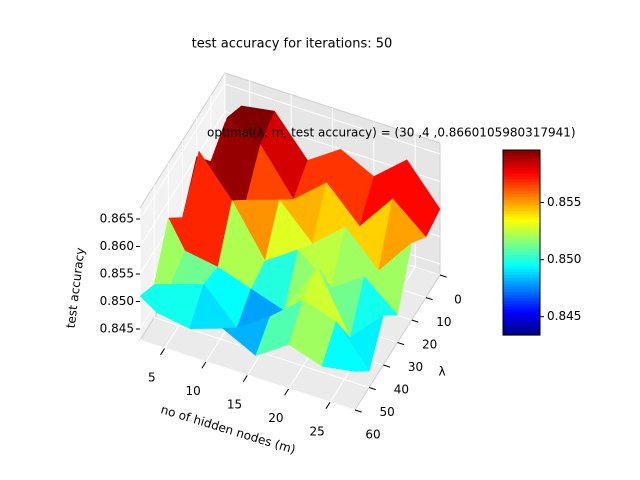 This screenshot has height=480, width=640. What do you see at coordinates (317, 431) in the screenshot?
I see `x-tick-label: 25` at bounding box center [317, 431].